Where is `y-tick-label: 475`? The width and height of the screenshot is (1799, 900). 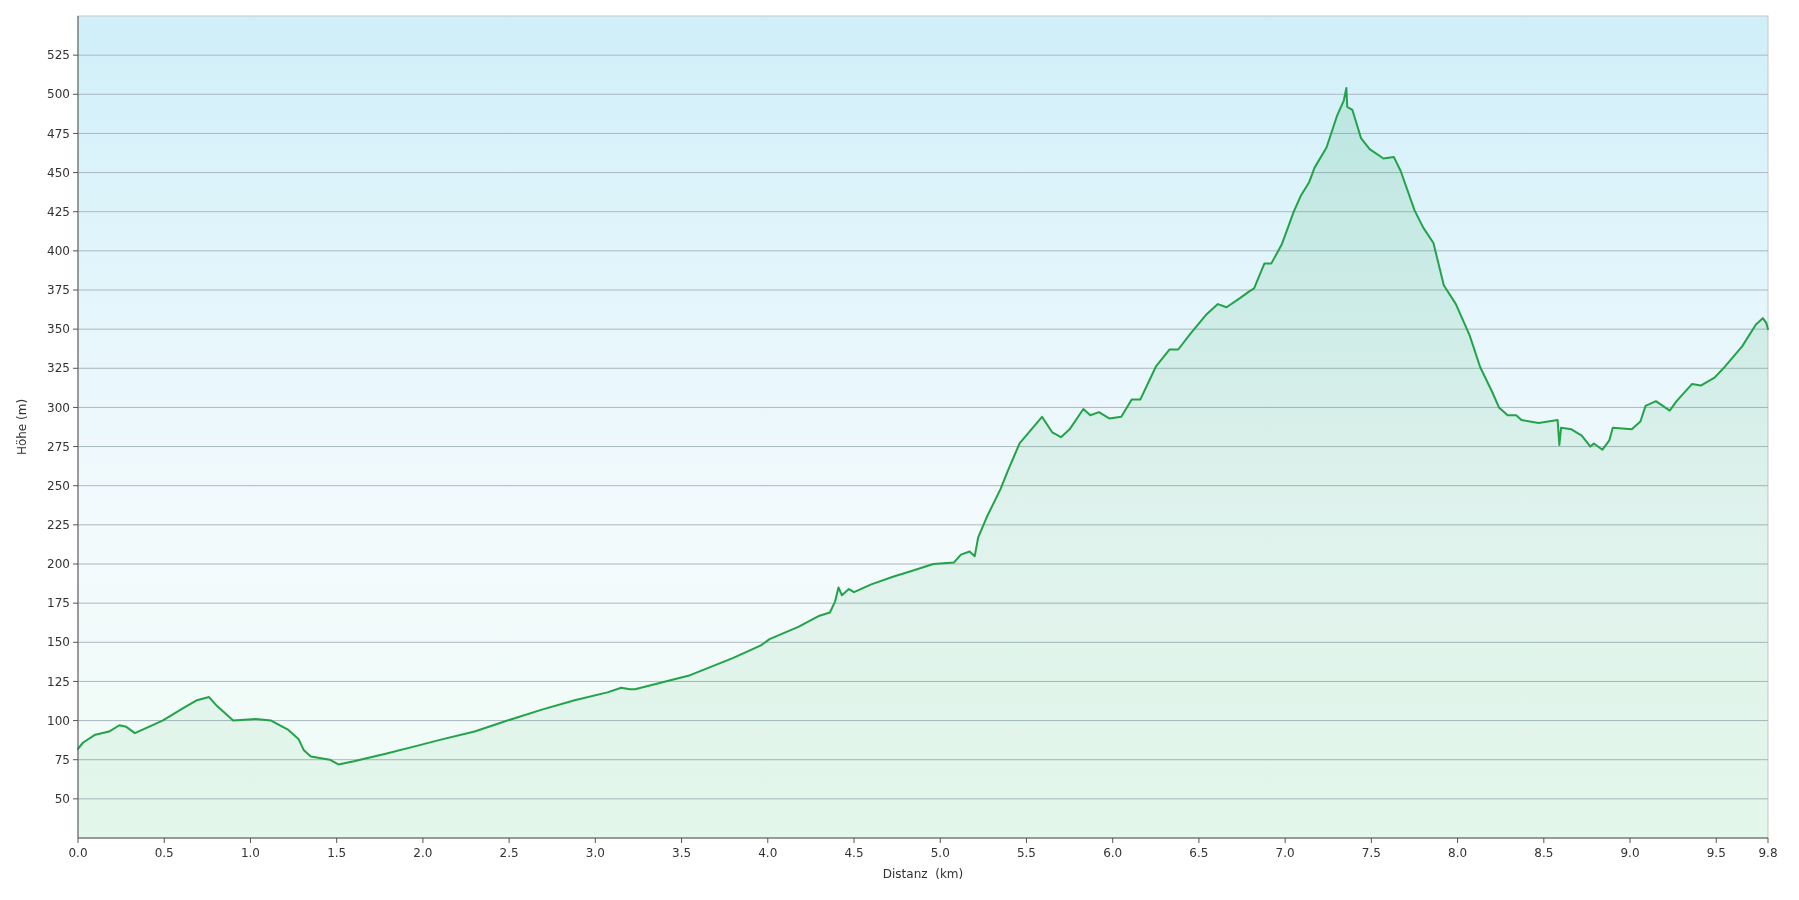 y-tick-label: 475 is located at coordinates (58, 133).